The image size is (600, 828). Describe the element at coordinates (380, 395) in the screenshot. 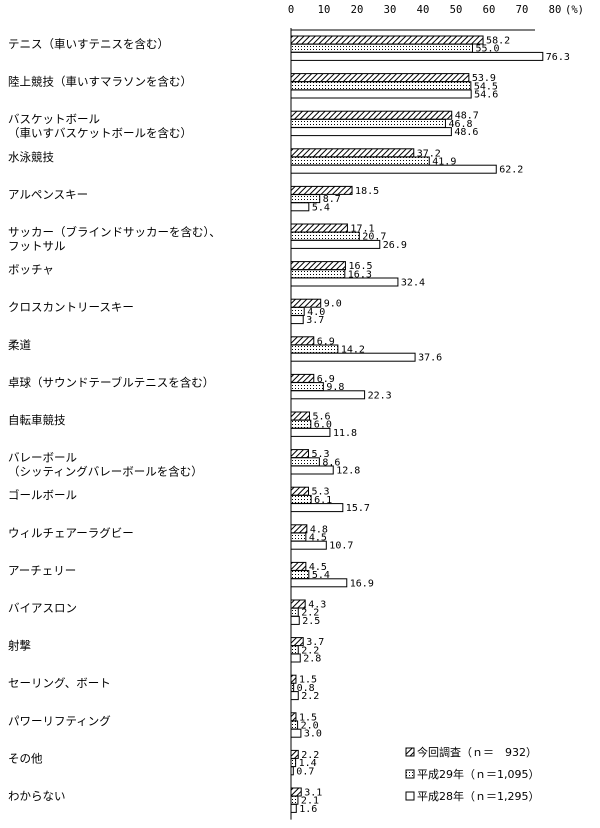

I see `data-label: 22.3` at that location.